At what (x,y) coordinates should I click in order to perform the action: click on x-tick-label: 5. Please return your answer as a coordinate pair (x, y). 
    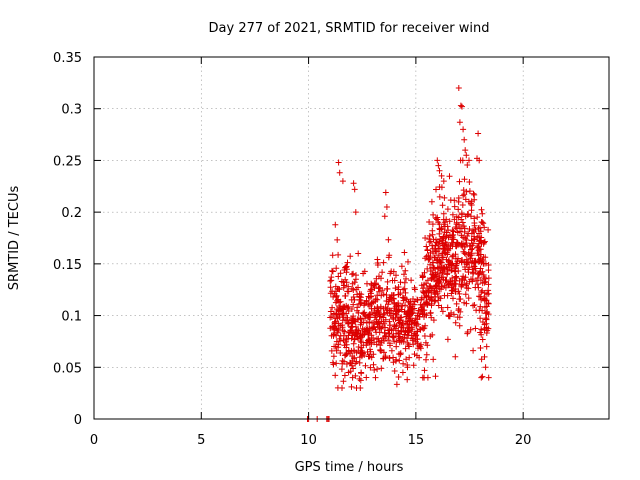
    Looking at the image, I should click on (201, 440).